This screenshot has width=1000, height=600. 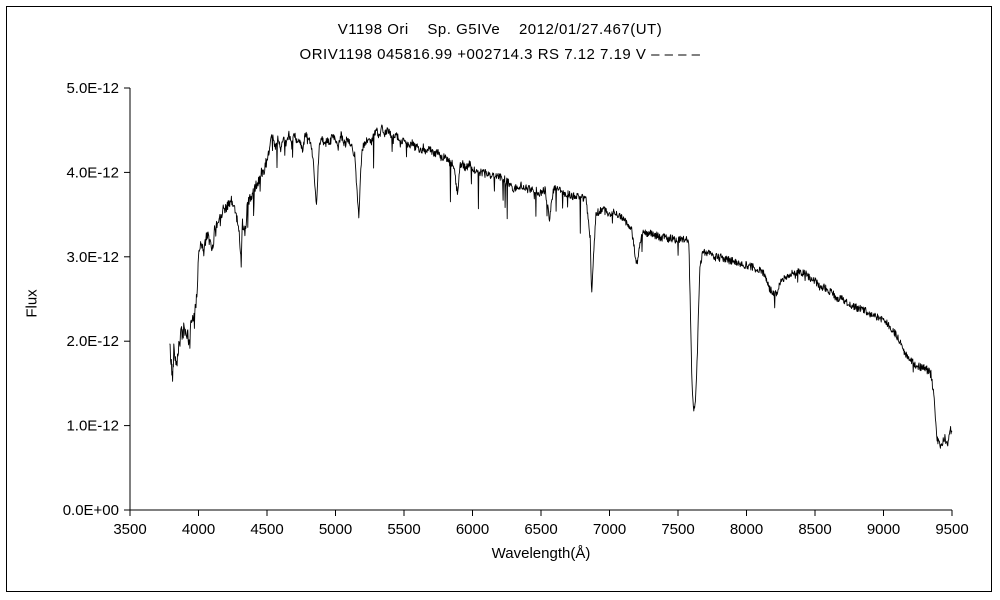 What do you see at coordinates (92, 88) in the screenshot?
I see `y-tick-label: 5.0E-12` at bounding box center [92, 88].